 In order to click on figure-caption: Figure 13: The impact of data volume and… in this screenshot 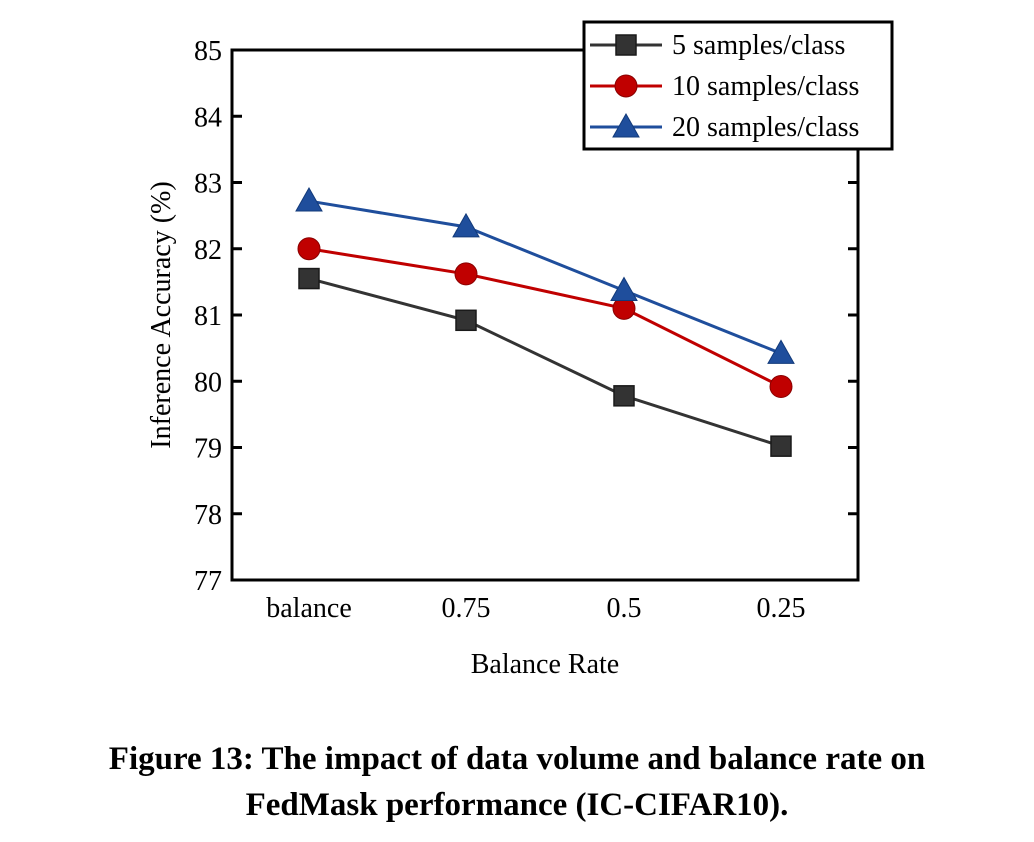, I will do `click(517, 782)`.